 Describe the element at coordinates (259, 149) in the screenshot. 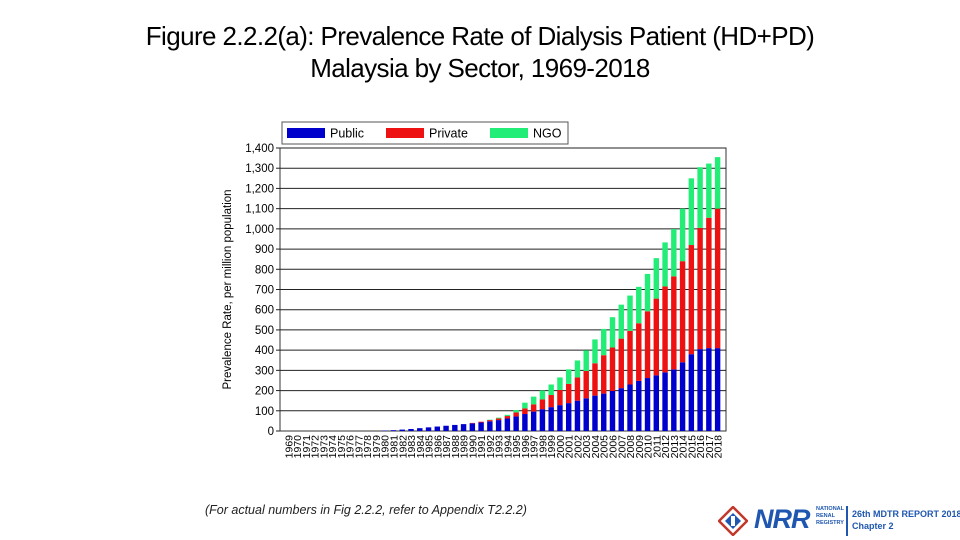

I see `y-tick-label: 1,400` at that location.